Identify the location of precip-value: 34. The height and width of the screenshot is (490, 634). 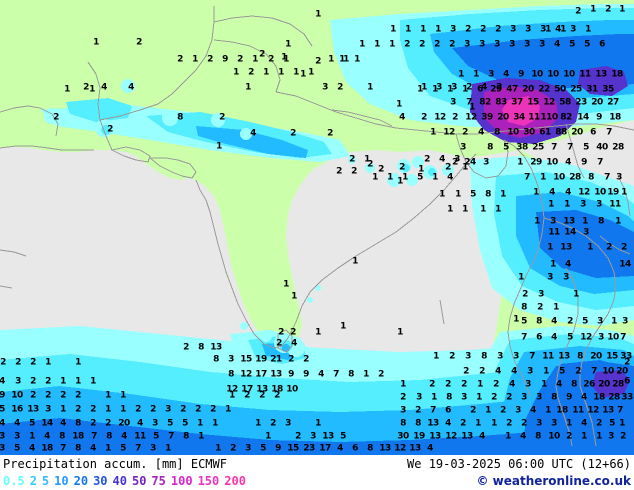
(519, 117).